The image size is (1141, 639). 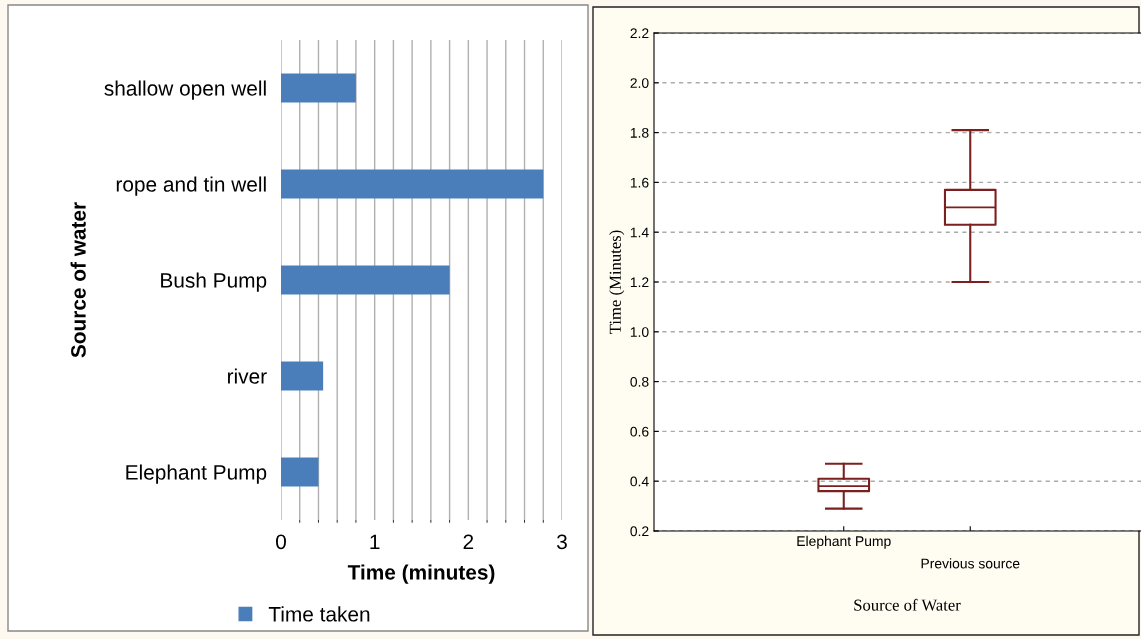 What do you see at coordinates (639, 83) in the screenshot?
I see `y-tick-label: 2.0` at bounding box center [639, 83].